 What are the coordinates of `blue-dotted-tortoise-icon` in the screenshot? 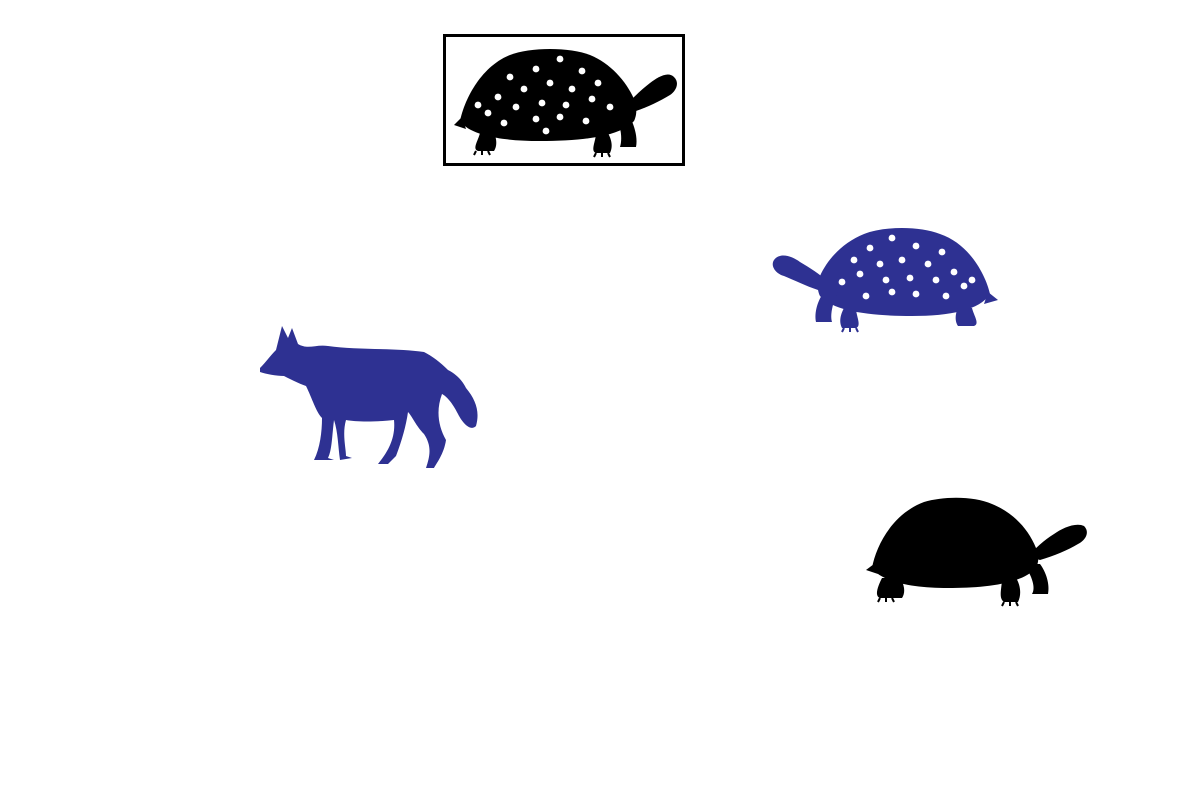 It's located at (885, 282).